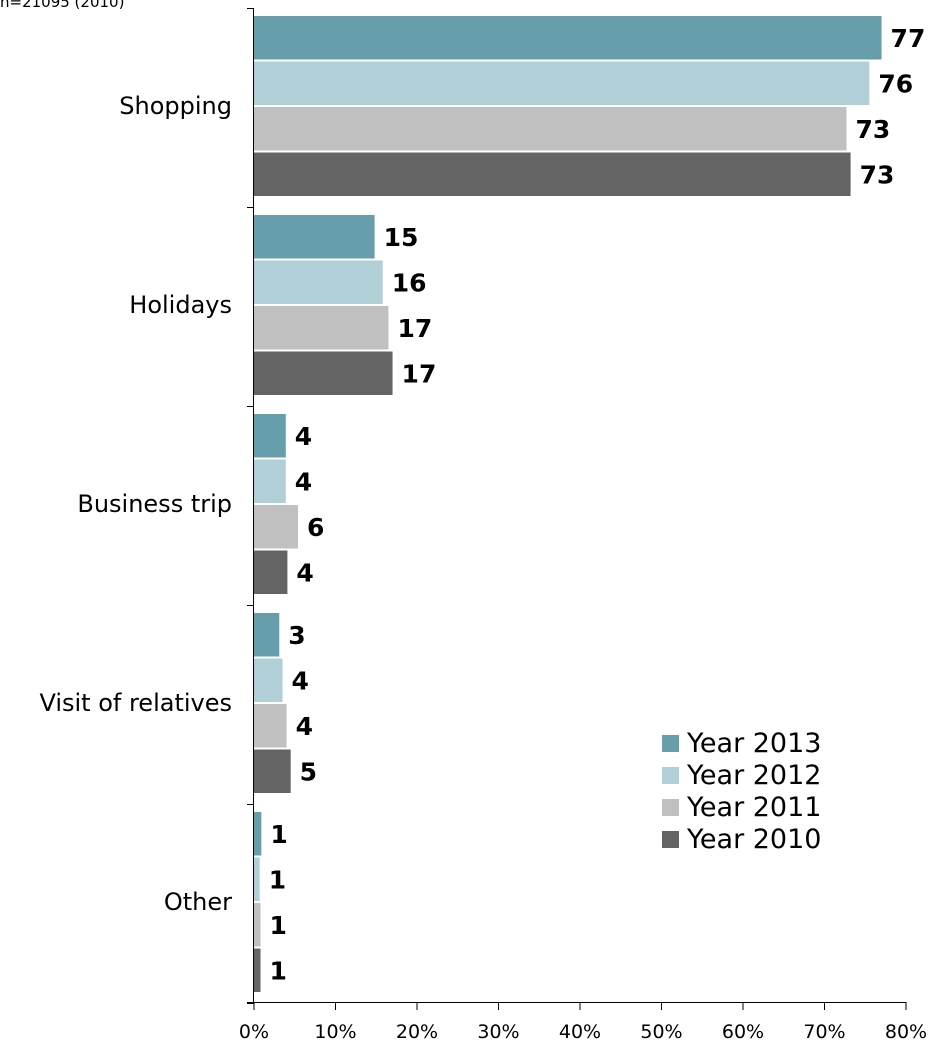  What do you see at coordinates (154, 504) in the screenshot?
I see `category-label: Business trip` at bounding box center [154, 504].